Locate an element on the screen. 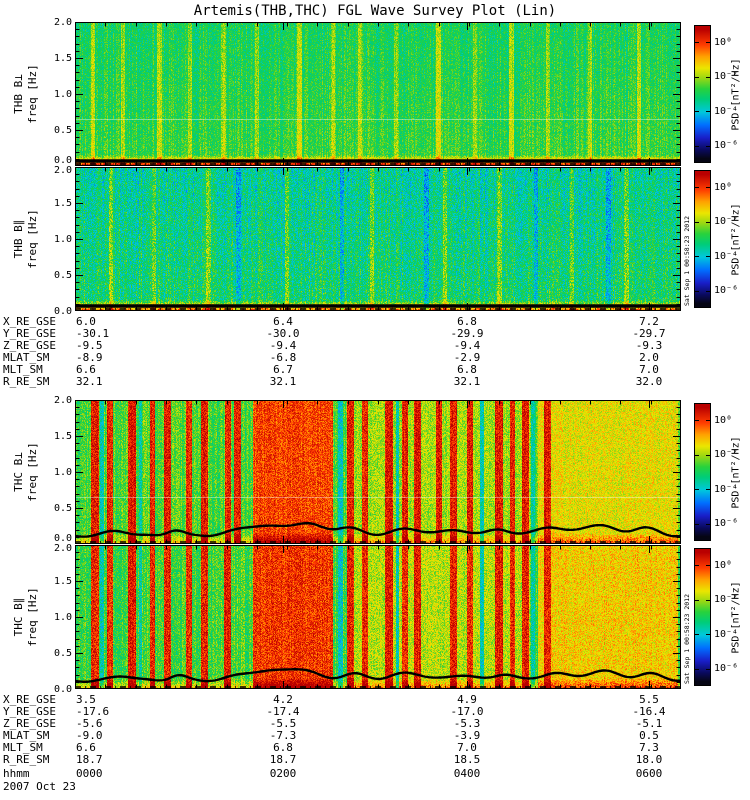 This screenshot has height=800, width=750. spectrogram-thb-bpar is located at coordinates (378, 239).